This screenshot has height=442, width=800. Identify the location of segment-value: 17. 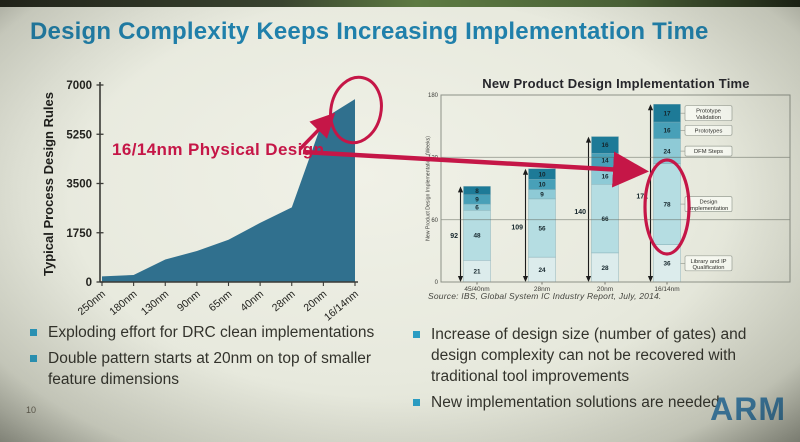
(667, 114).